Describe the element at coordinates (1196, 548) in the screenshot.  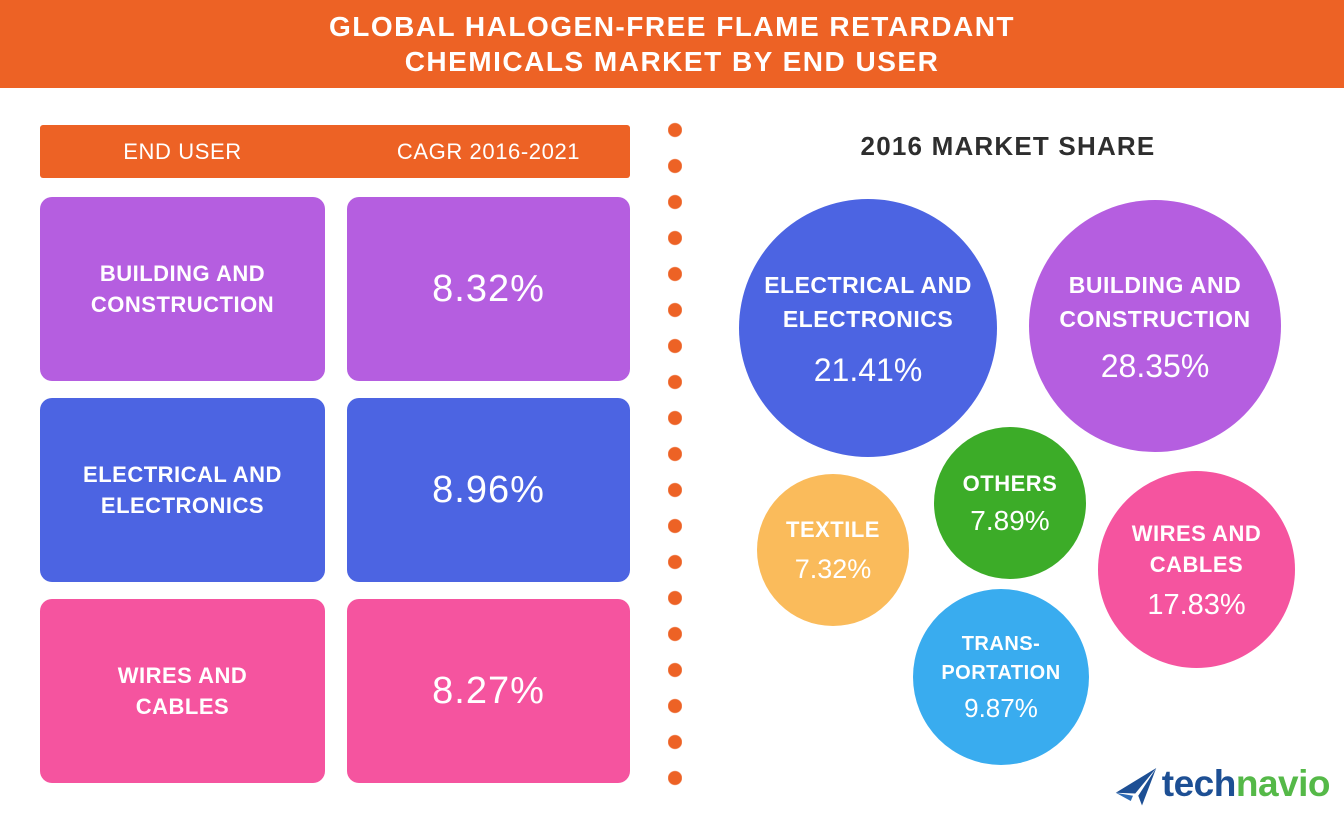
I see `bubble-label: WIRES AND CABLES` at that location.